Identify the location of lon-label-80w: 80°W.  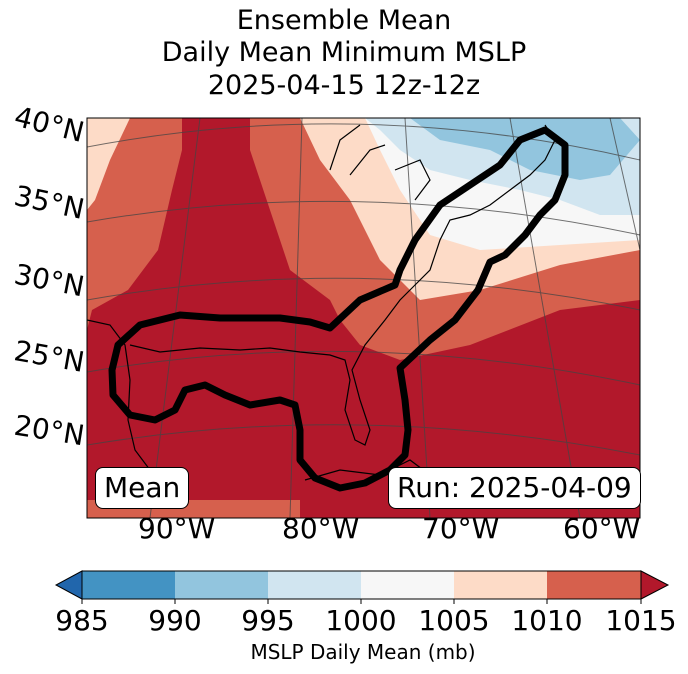
(321, 528).